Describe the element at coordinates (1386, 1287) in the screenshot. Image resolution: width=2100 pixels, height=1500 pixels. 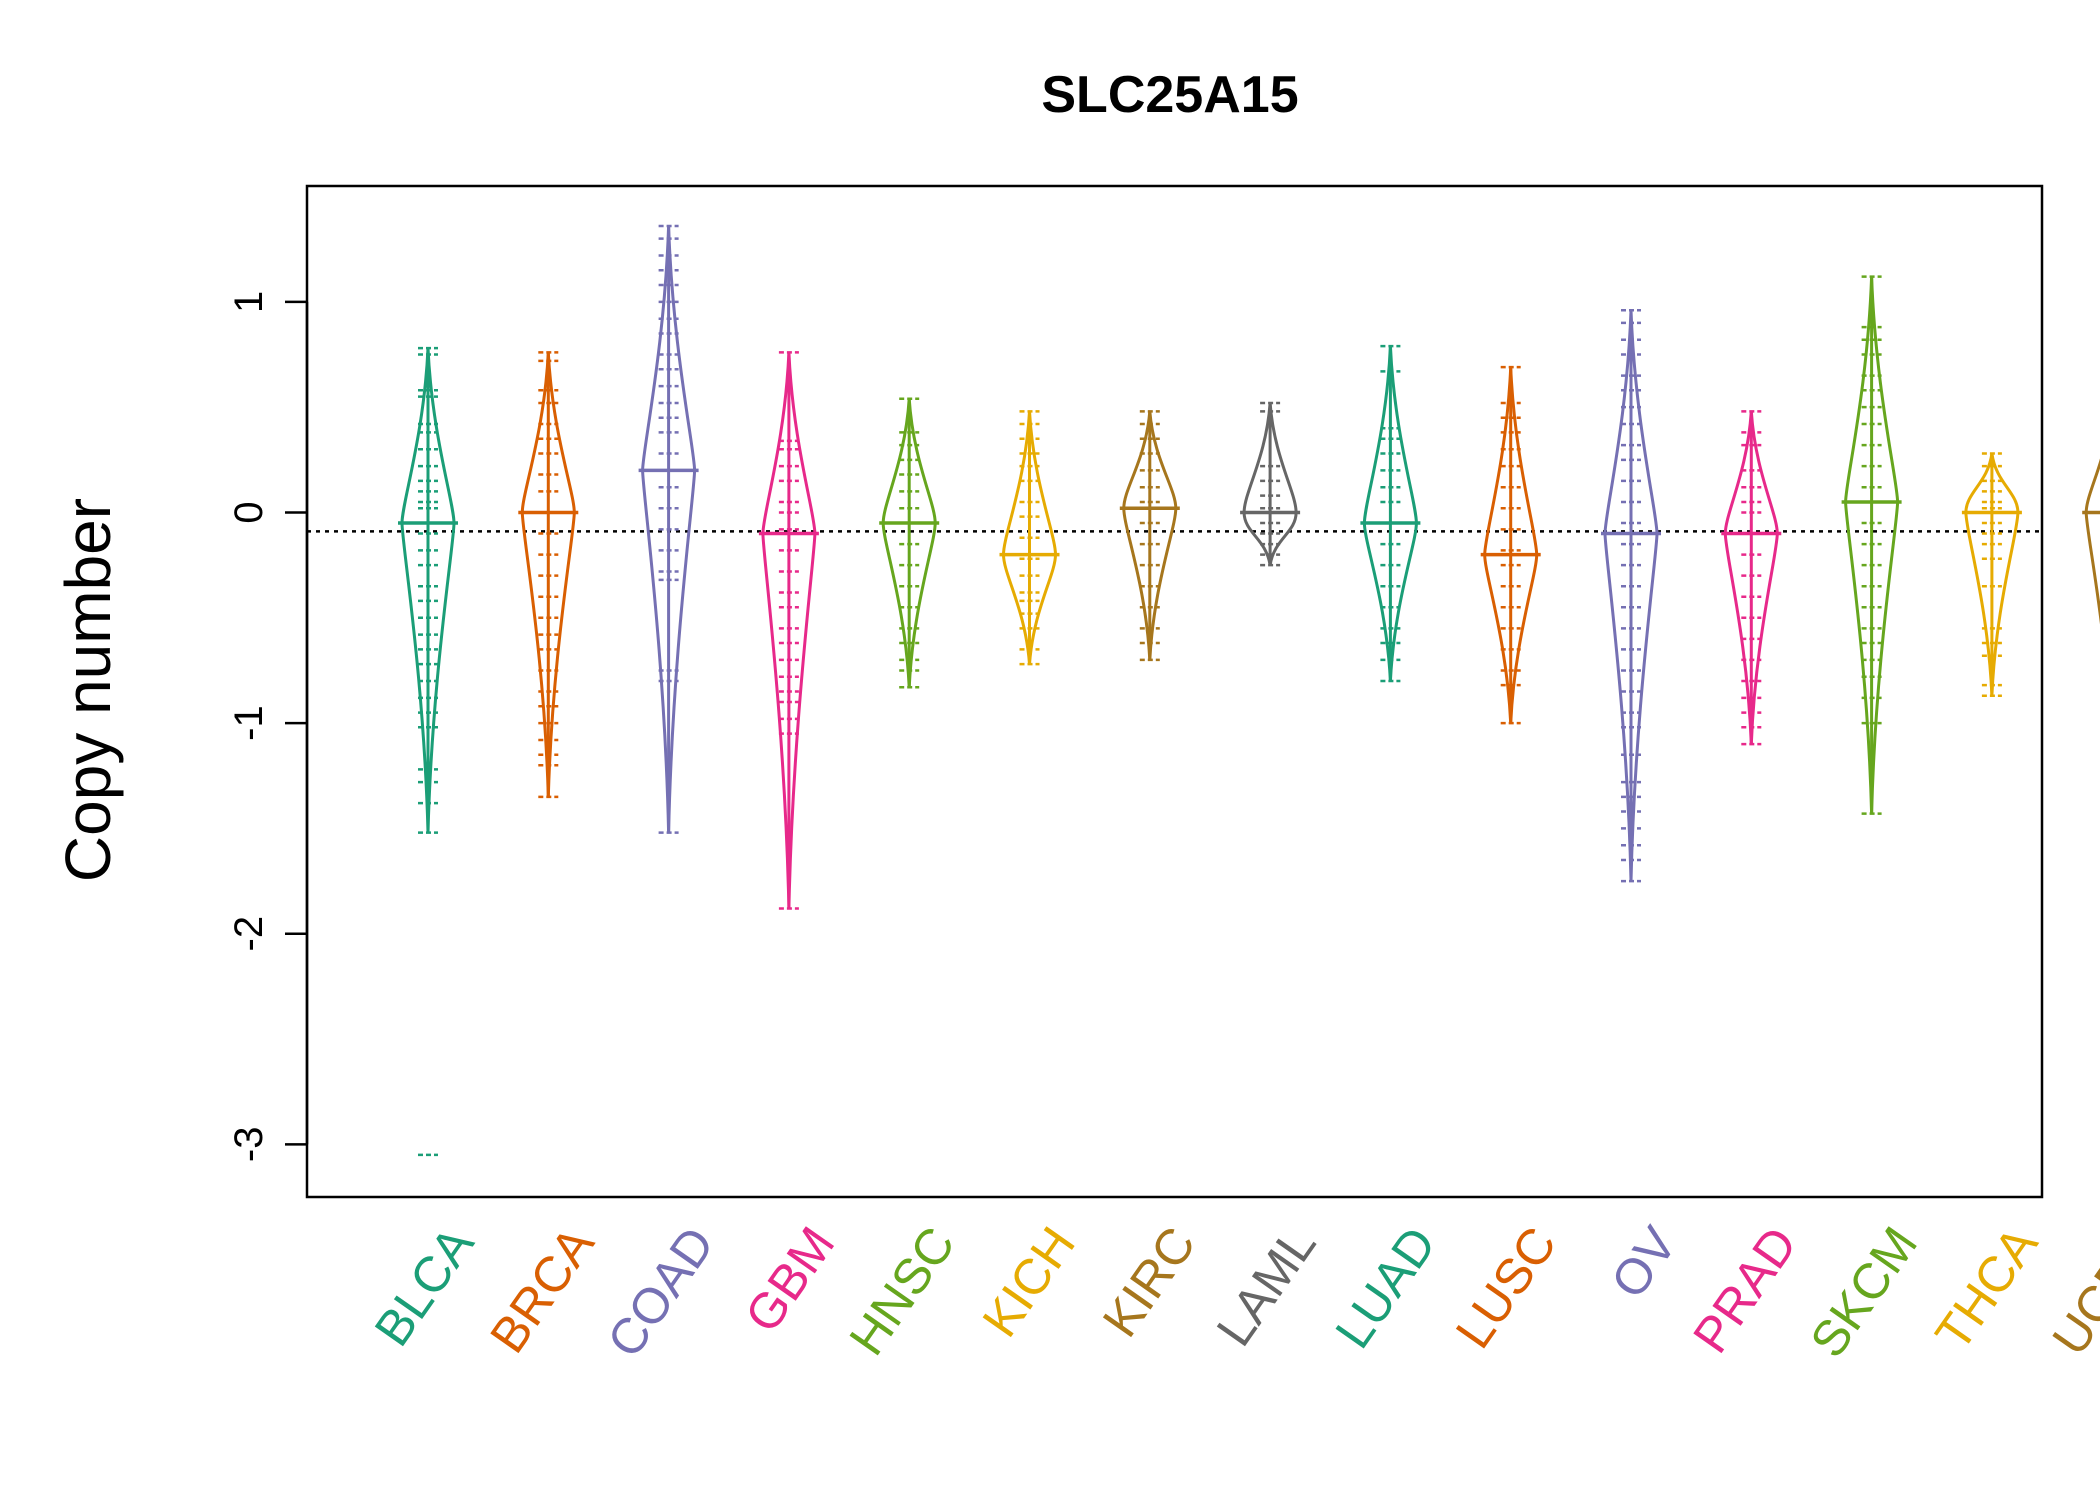
I see `category-label: LUAD` at that location.